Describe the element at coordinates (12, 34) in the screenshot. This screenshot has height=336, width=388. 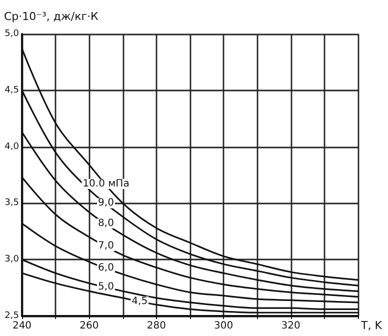
I see `y-tick-label: 5,0` at that location.